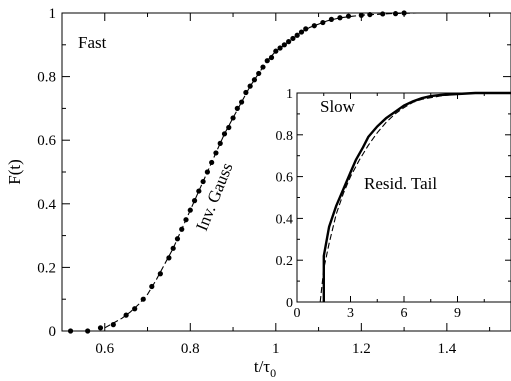  Describe the element at coordinates (276, 349) in the screenshot. I see `main-x-tick-label: 1` at that location.